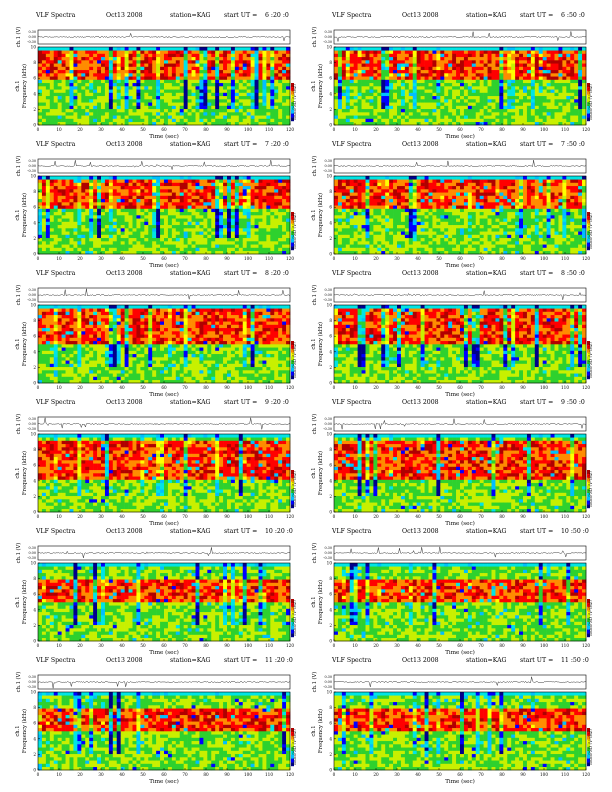 The height and width of the screenshot is (792, 612). What do you see at coordinates (460, 136) in the screenshot?
I see `x-axis-label: Time (sec)` at bounding box center [460, 136].